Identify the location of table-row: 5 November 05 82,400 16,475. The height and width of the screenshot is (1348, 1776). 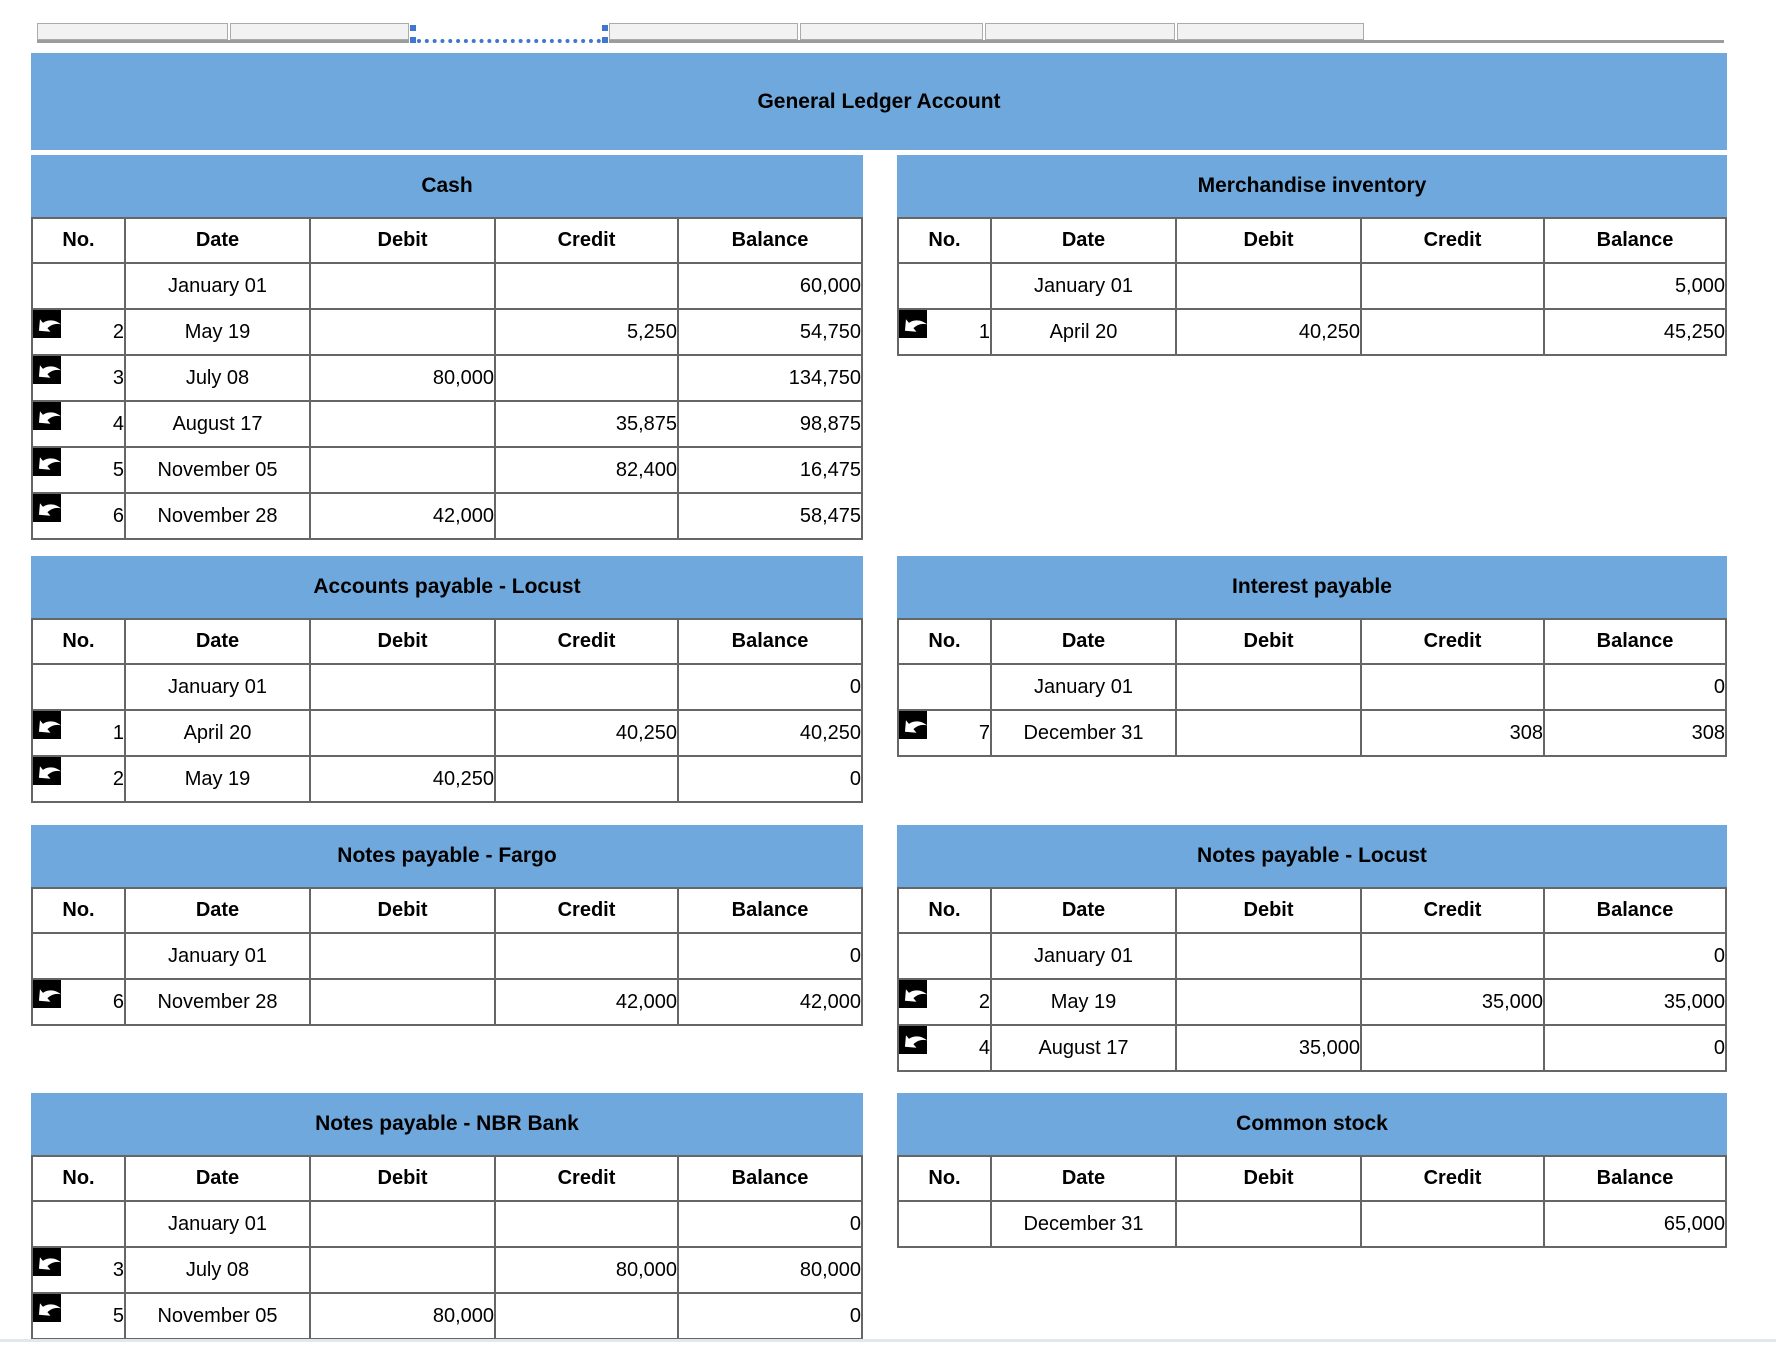
(447, 470).